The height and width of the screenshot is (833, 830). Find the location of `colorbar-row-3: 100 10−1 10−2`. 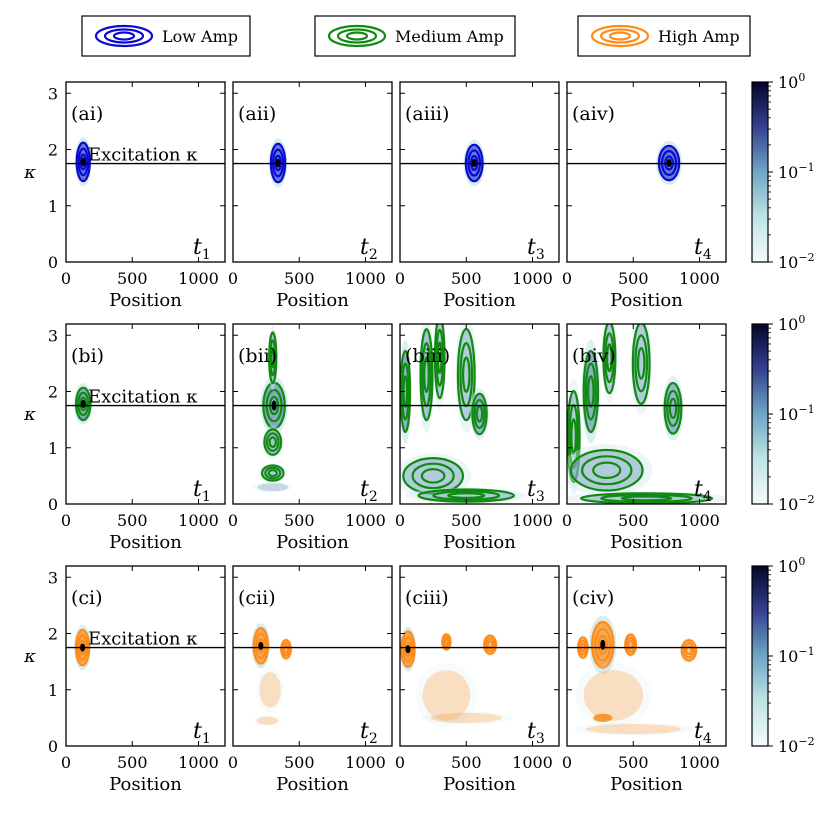

colorbar-row-3: 100 10−1 10−2 is located at coordinates (783, 655).